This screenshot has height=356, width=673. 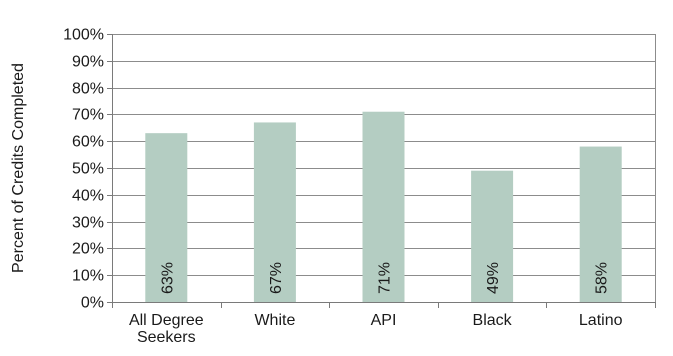 I want to click on y-tick-label: 0%, so click(x=92, y=303).